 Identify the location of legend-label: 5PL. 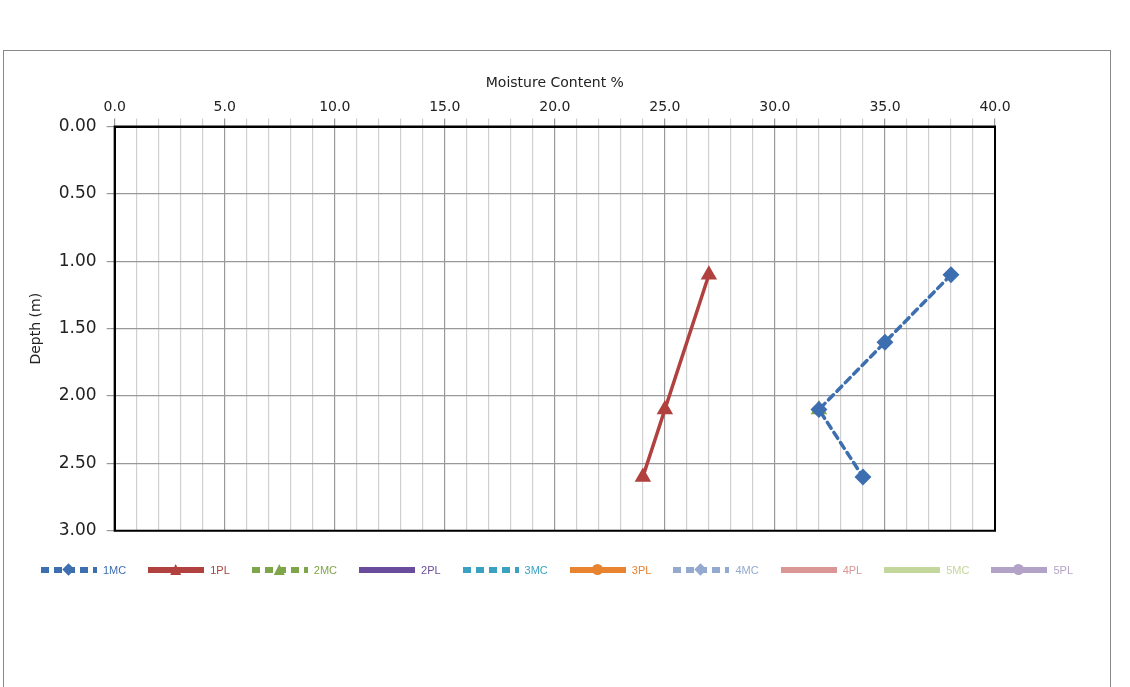
(1063, 570).